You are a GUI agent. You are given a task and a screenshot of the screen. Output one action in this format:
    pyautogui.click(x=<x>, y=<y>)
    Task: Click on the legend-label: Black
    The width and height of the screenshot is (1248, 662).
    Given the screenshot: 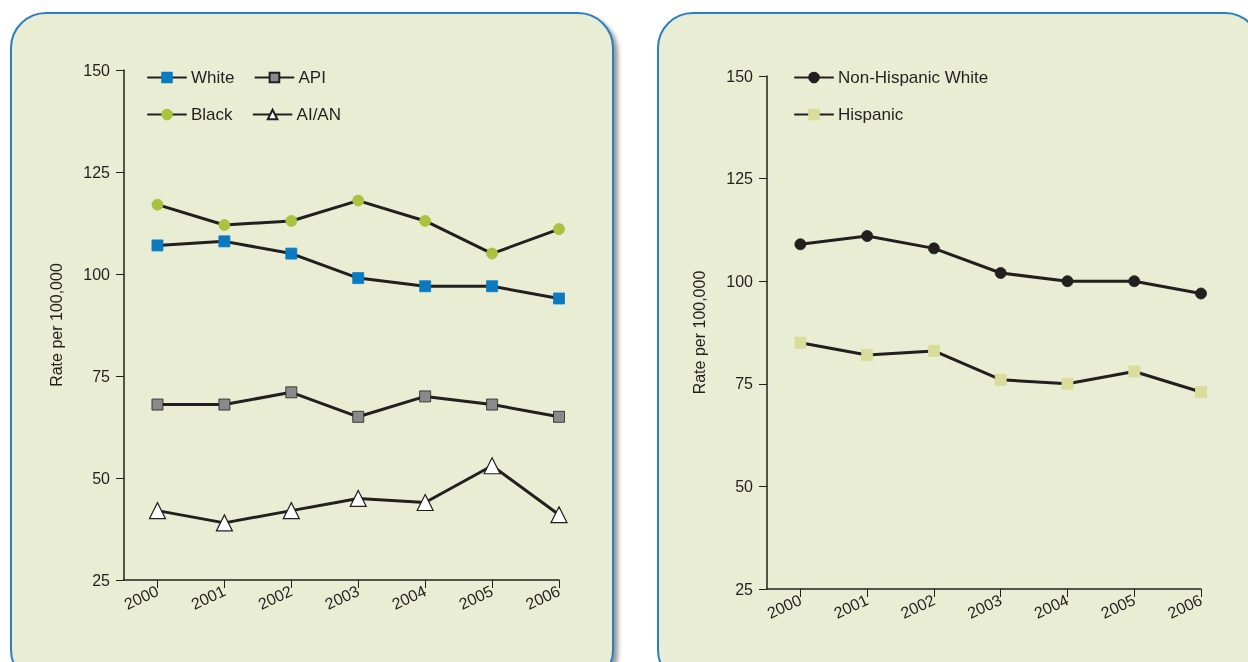 What is the action you would take?
    pyautogui.click(x=212, y=114)
    